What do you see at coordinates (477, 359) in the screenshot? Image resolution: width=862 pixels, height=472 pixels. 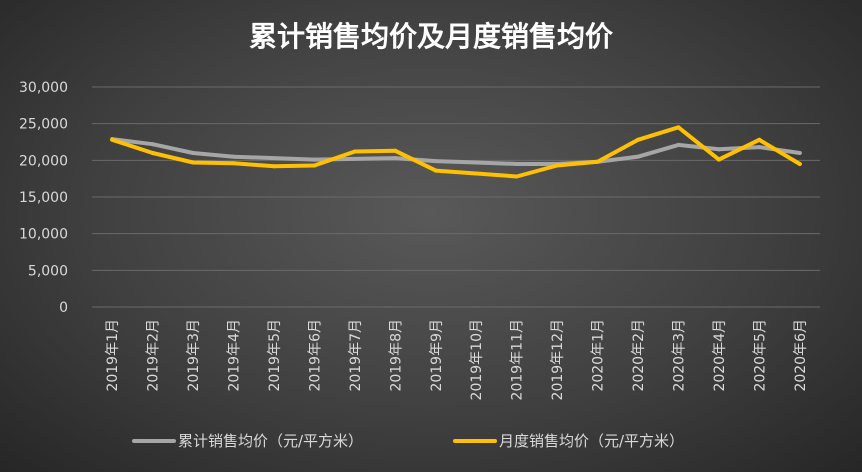 I see `x-tick-label: 2019年10月` at bounding box center [477, 359].